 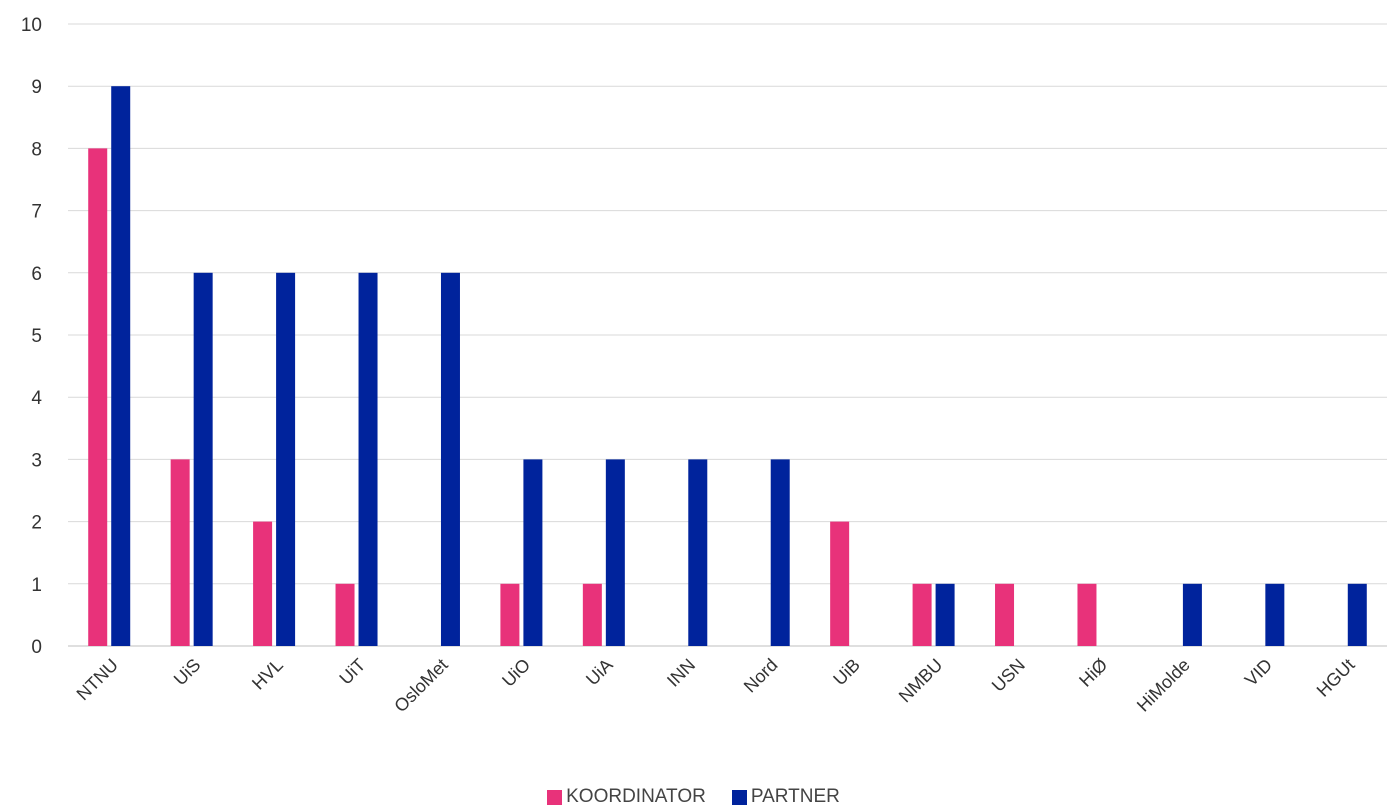 What do you see at coordinates (840, 583) in the screenshot?
I see `bar-koordinator-uib` at bounding box center [840, 583].